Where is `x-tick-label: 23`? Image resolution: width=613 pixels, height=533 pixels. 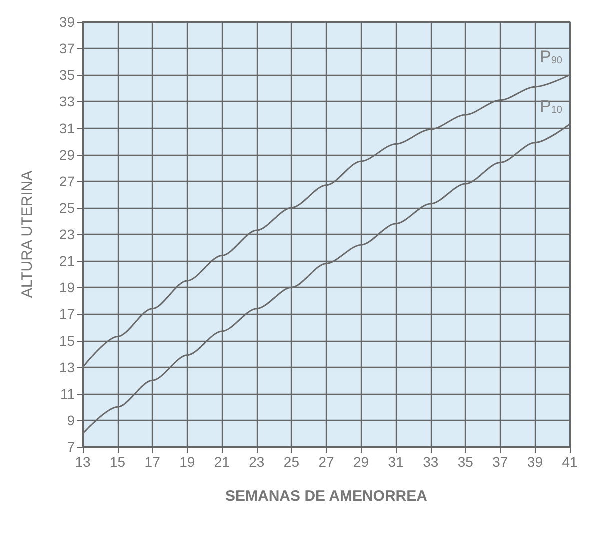 x-tick-label: 23 is located at coordinates (257, 462).